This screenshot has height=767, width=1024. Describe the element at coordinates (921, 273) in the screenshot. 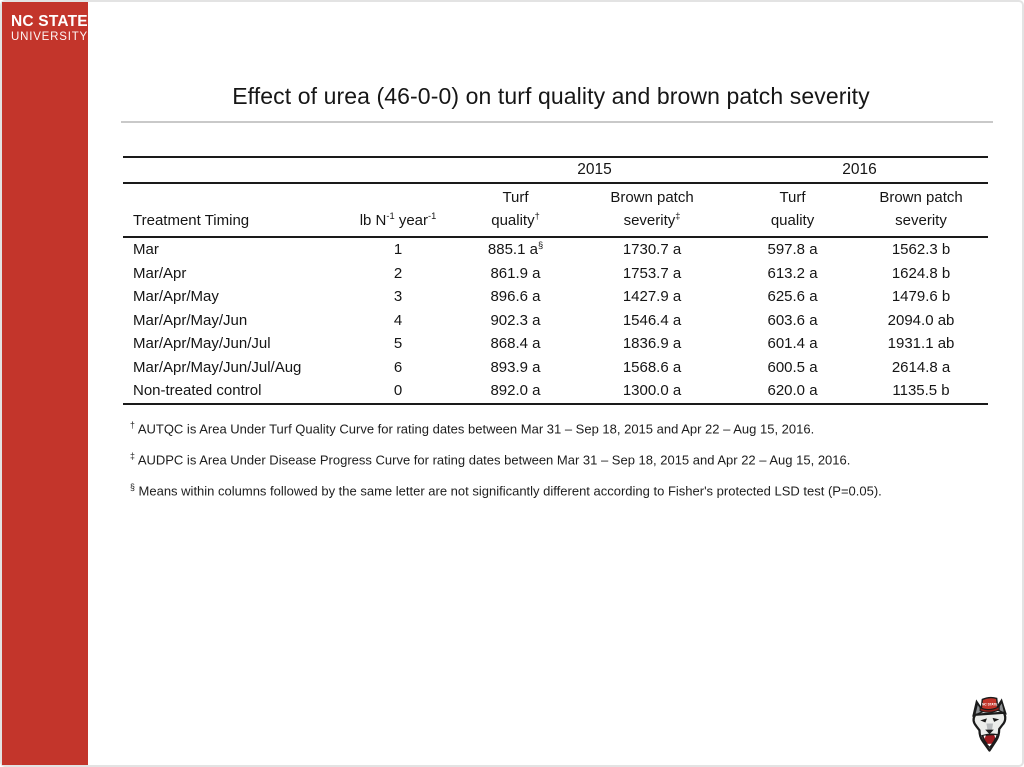

I see `value-cell: 1624.8 b` at that location.